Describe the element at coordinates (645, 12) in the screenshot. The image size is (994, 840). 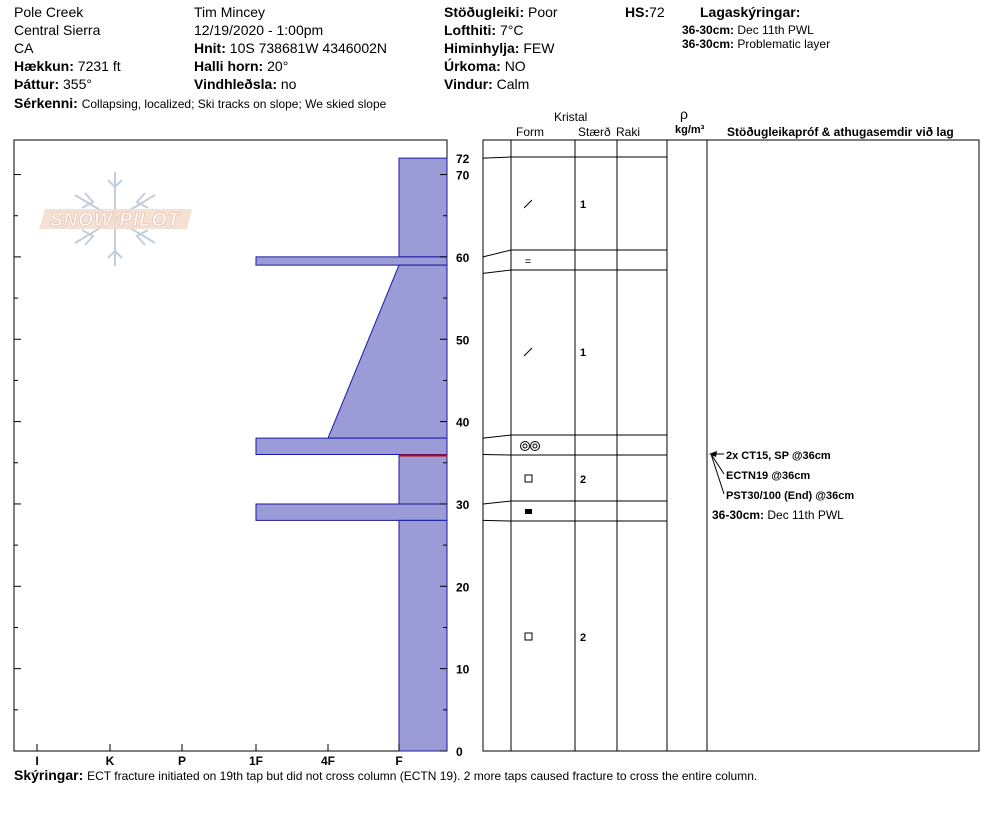
I see `snow-height: HS:72` at that location.